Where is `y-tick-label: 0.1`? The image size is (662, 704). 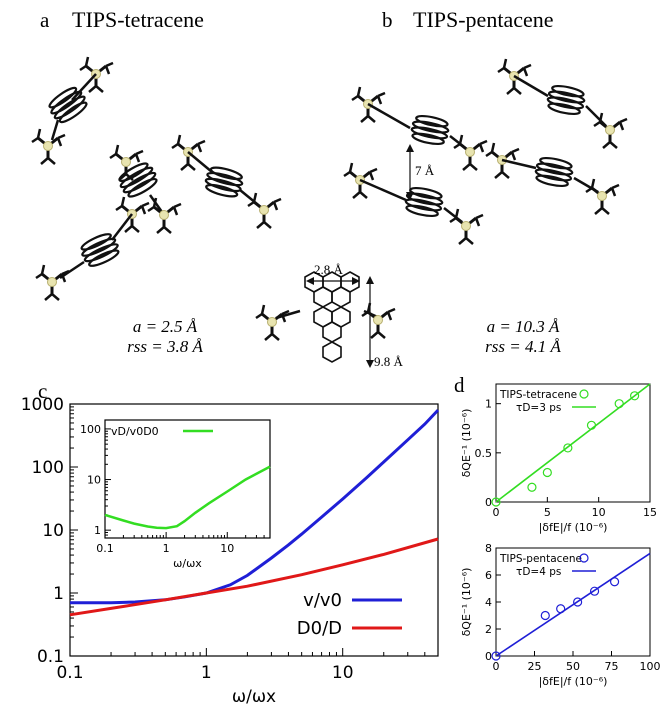 y-tick-label: 0.1 is located at coordinates (50, 657).